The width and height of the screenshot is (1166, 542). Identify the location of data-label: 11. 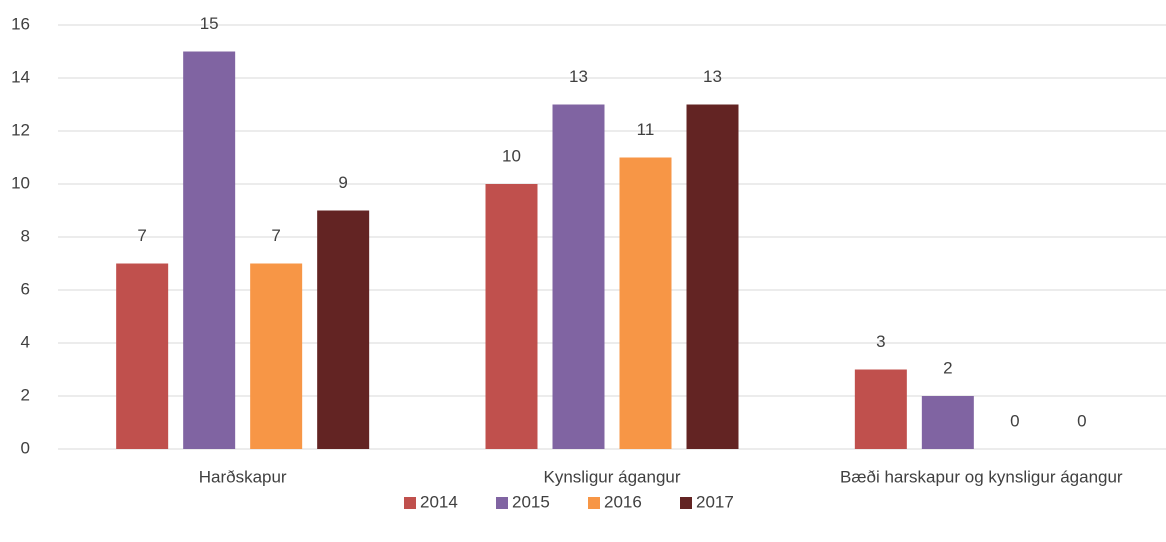
(646, 129).